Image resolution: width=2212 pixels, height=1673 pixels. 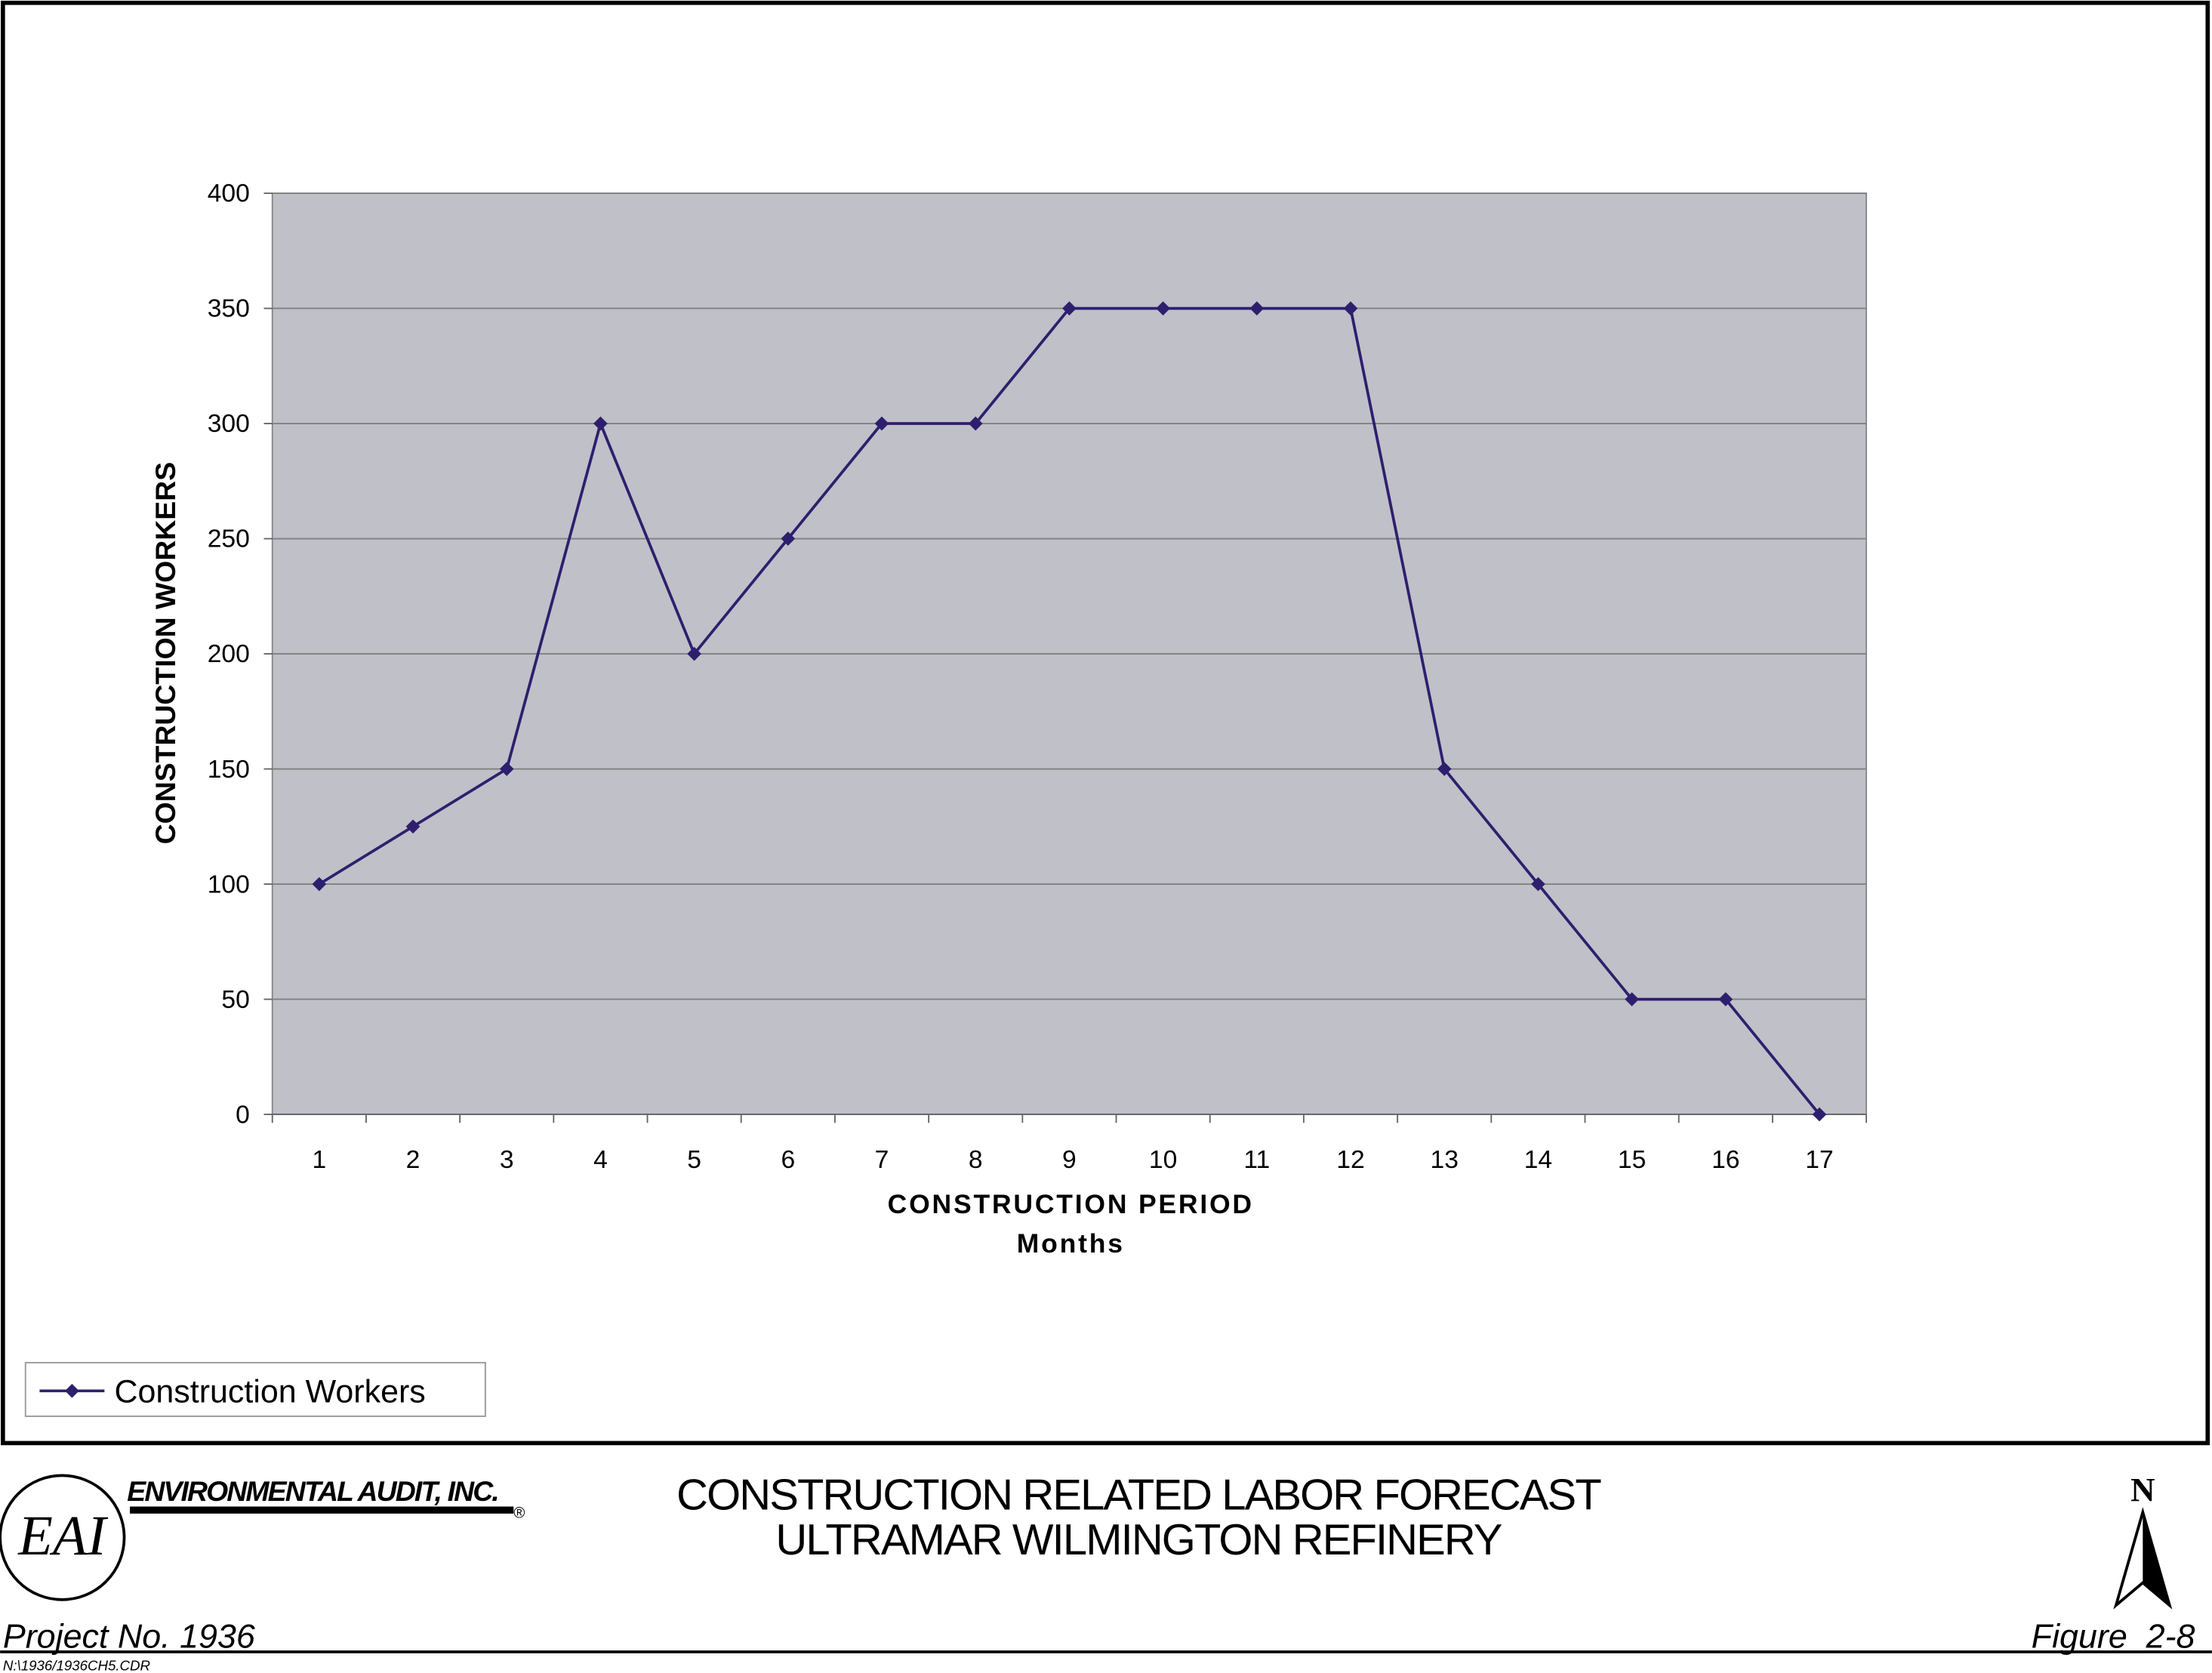 What do you see at coordinates (694, 1160) in the screenshot?
I see `x-tick-label: 5` at bounding box center [694, 1160].